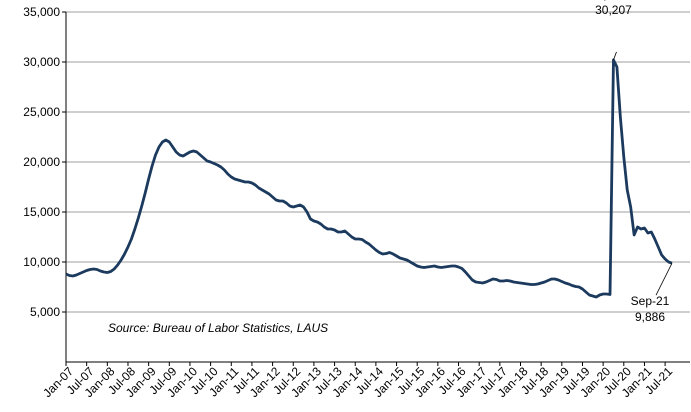  What do you see at coordinates (41, 162) in the screenshot?
I see `y-tick-label: 20,000` at bounding box center [41, 162].